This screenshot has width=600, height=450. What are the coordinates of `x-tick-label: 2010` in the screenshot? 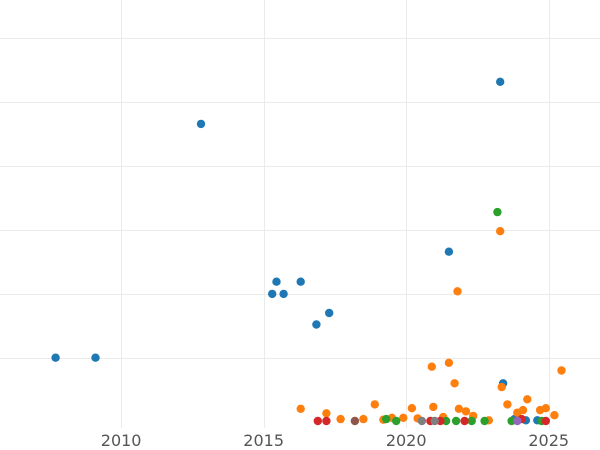 It's located at (121, 440).